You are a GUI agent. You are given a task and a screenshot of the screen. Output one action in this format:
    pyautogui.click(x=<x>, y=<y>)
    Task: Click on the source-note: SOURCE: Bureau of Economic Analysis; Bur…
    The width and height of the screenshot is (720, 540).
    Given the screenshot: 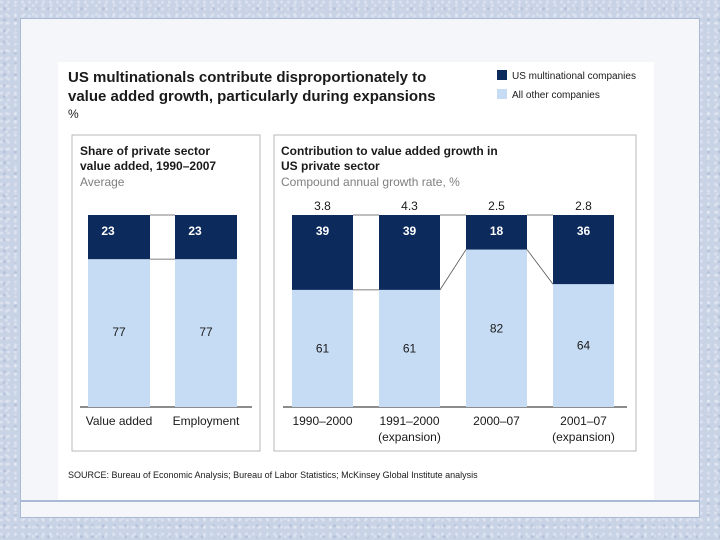 What is the action you would take?
    pyautogui.click(x=273, y=475)
    